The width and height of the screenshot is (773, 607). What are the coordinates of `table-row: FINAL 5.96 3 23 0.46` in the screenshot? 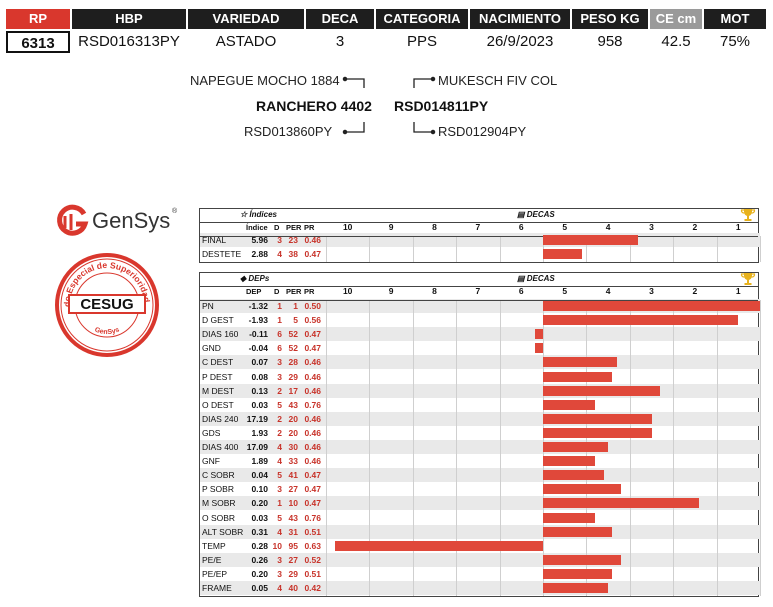 It's located at (480, 240).